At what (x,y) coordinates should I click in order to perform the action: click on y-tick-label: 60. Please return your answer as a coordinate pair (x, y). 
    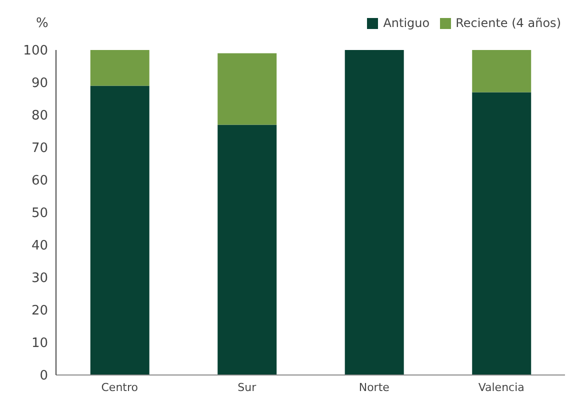
    Looking at the image, I should click on (39, 181).